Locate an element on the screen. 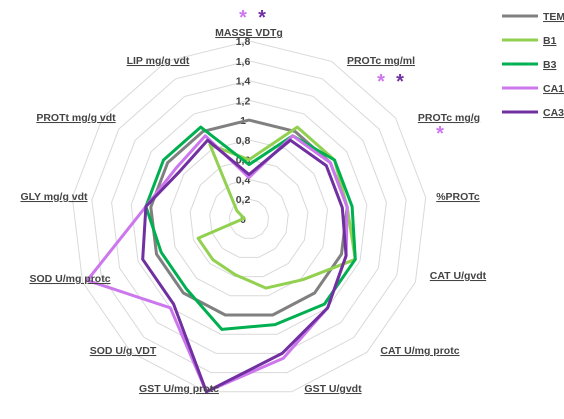 This screenshot has height=419, width=564. axis-label: GST U/mg protc is located at coordinates (179, 389).